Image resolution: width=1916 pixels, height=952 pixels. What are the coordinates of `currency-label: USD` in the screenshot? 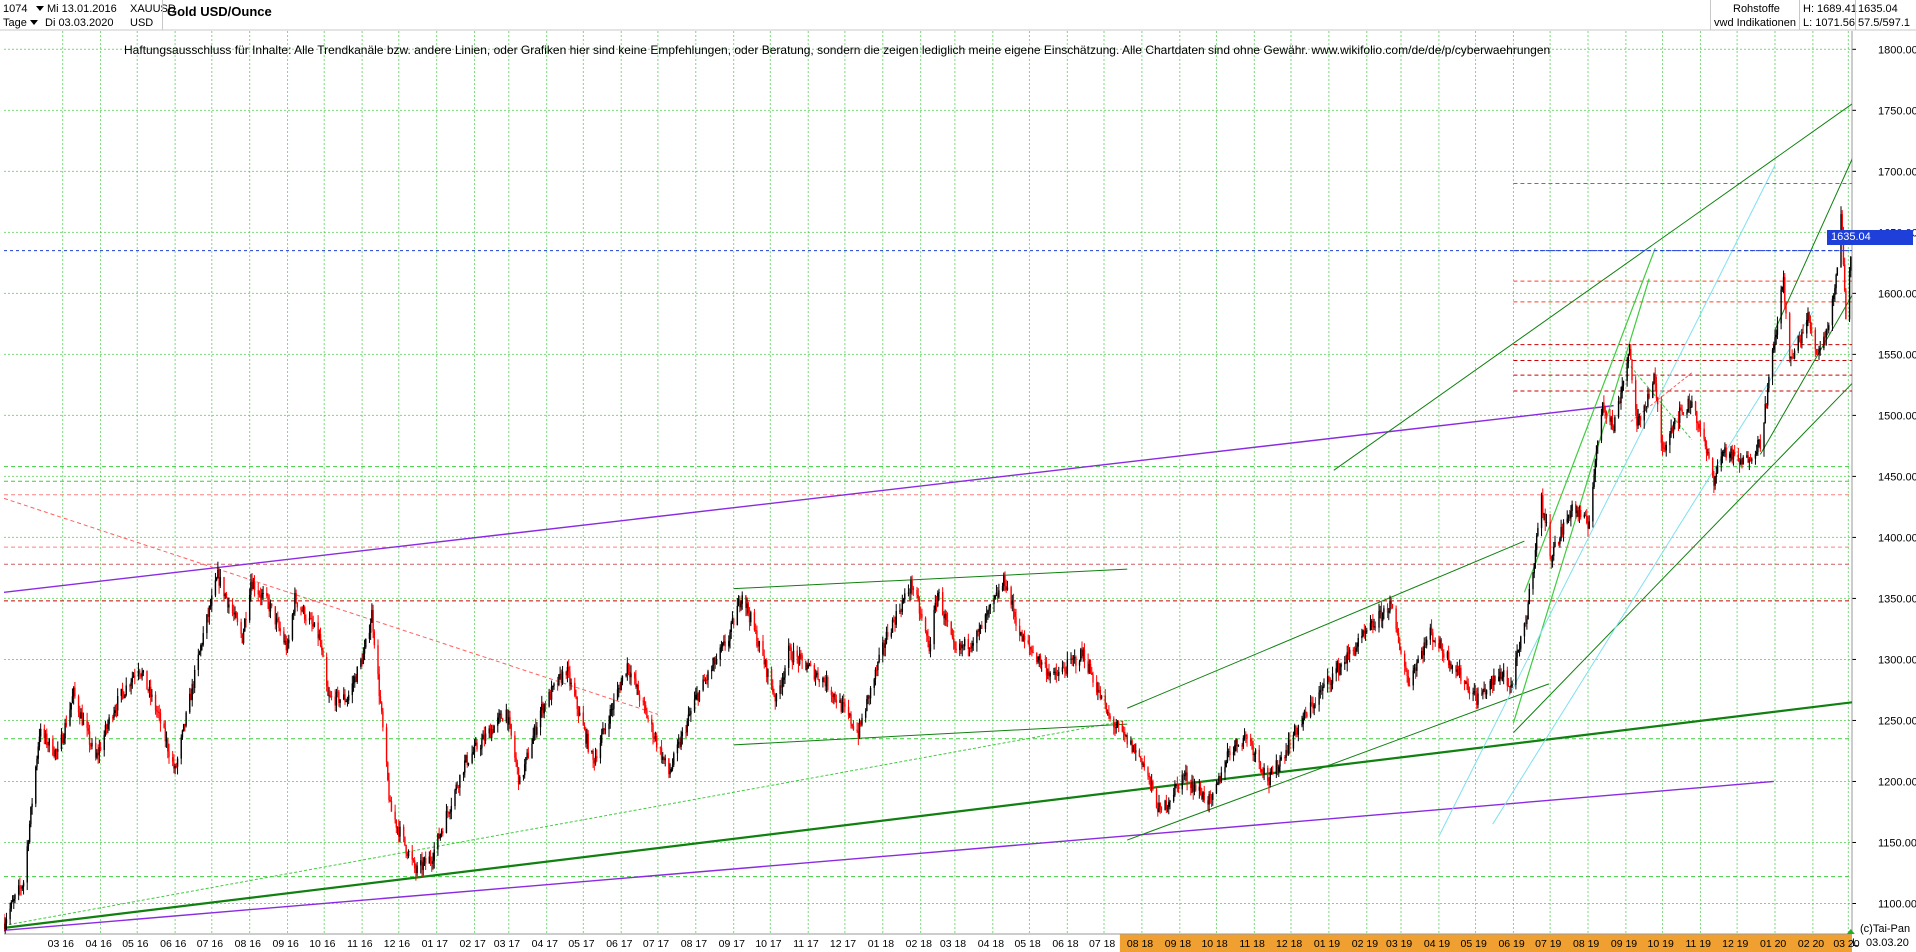 It's located at (142, 23).